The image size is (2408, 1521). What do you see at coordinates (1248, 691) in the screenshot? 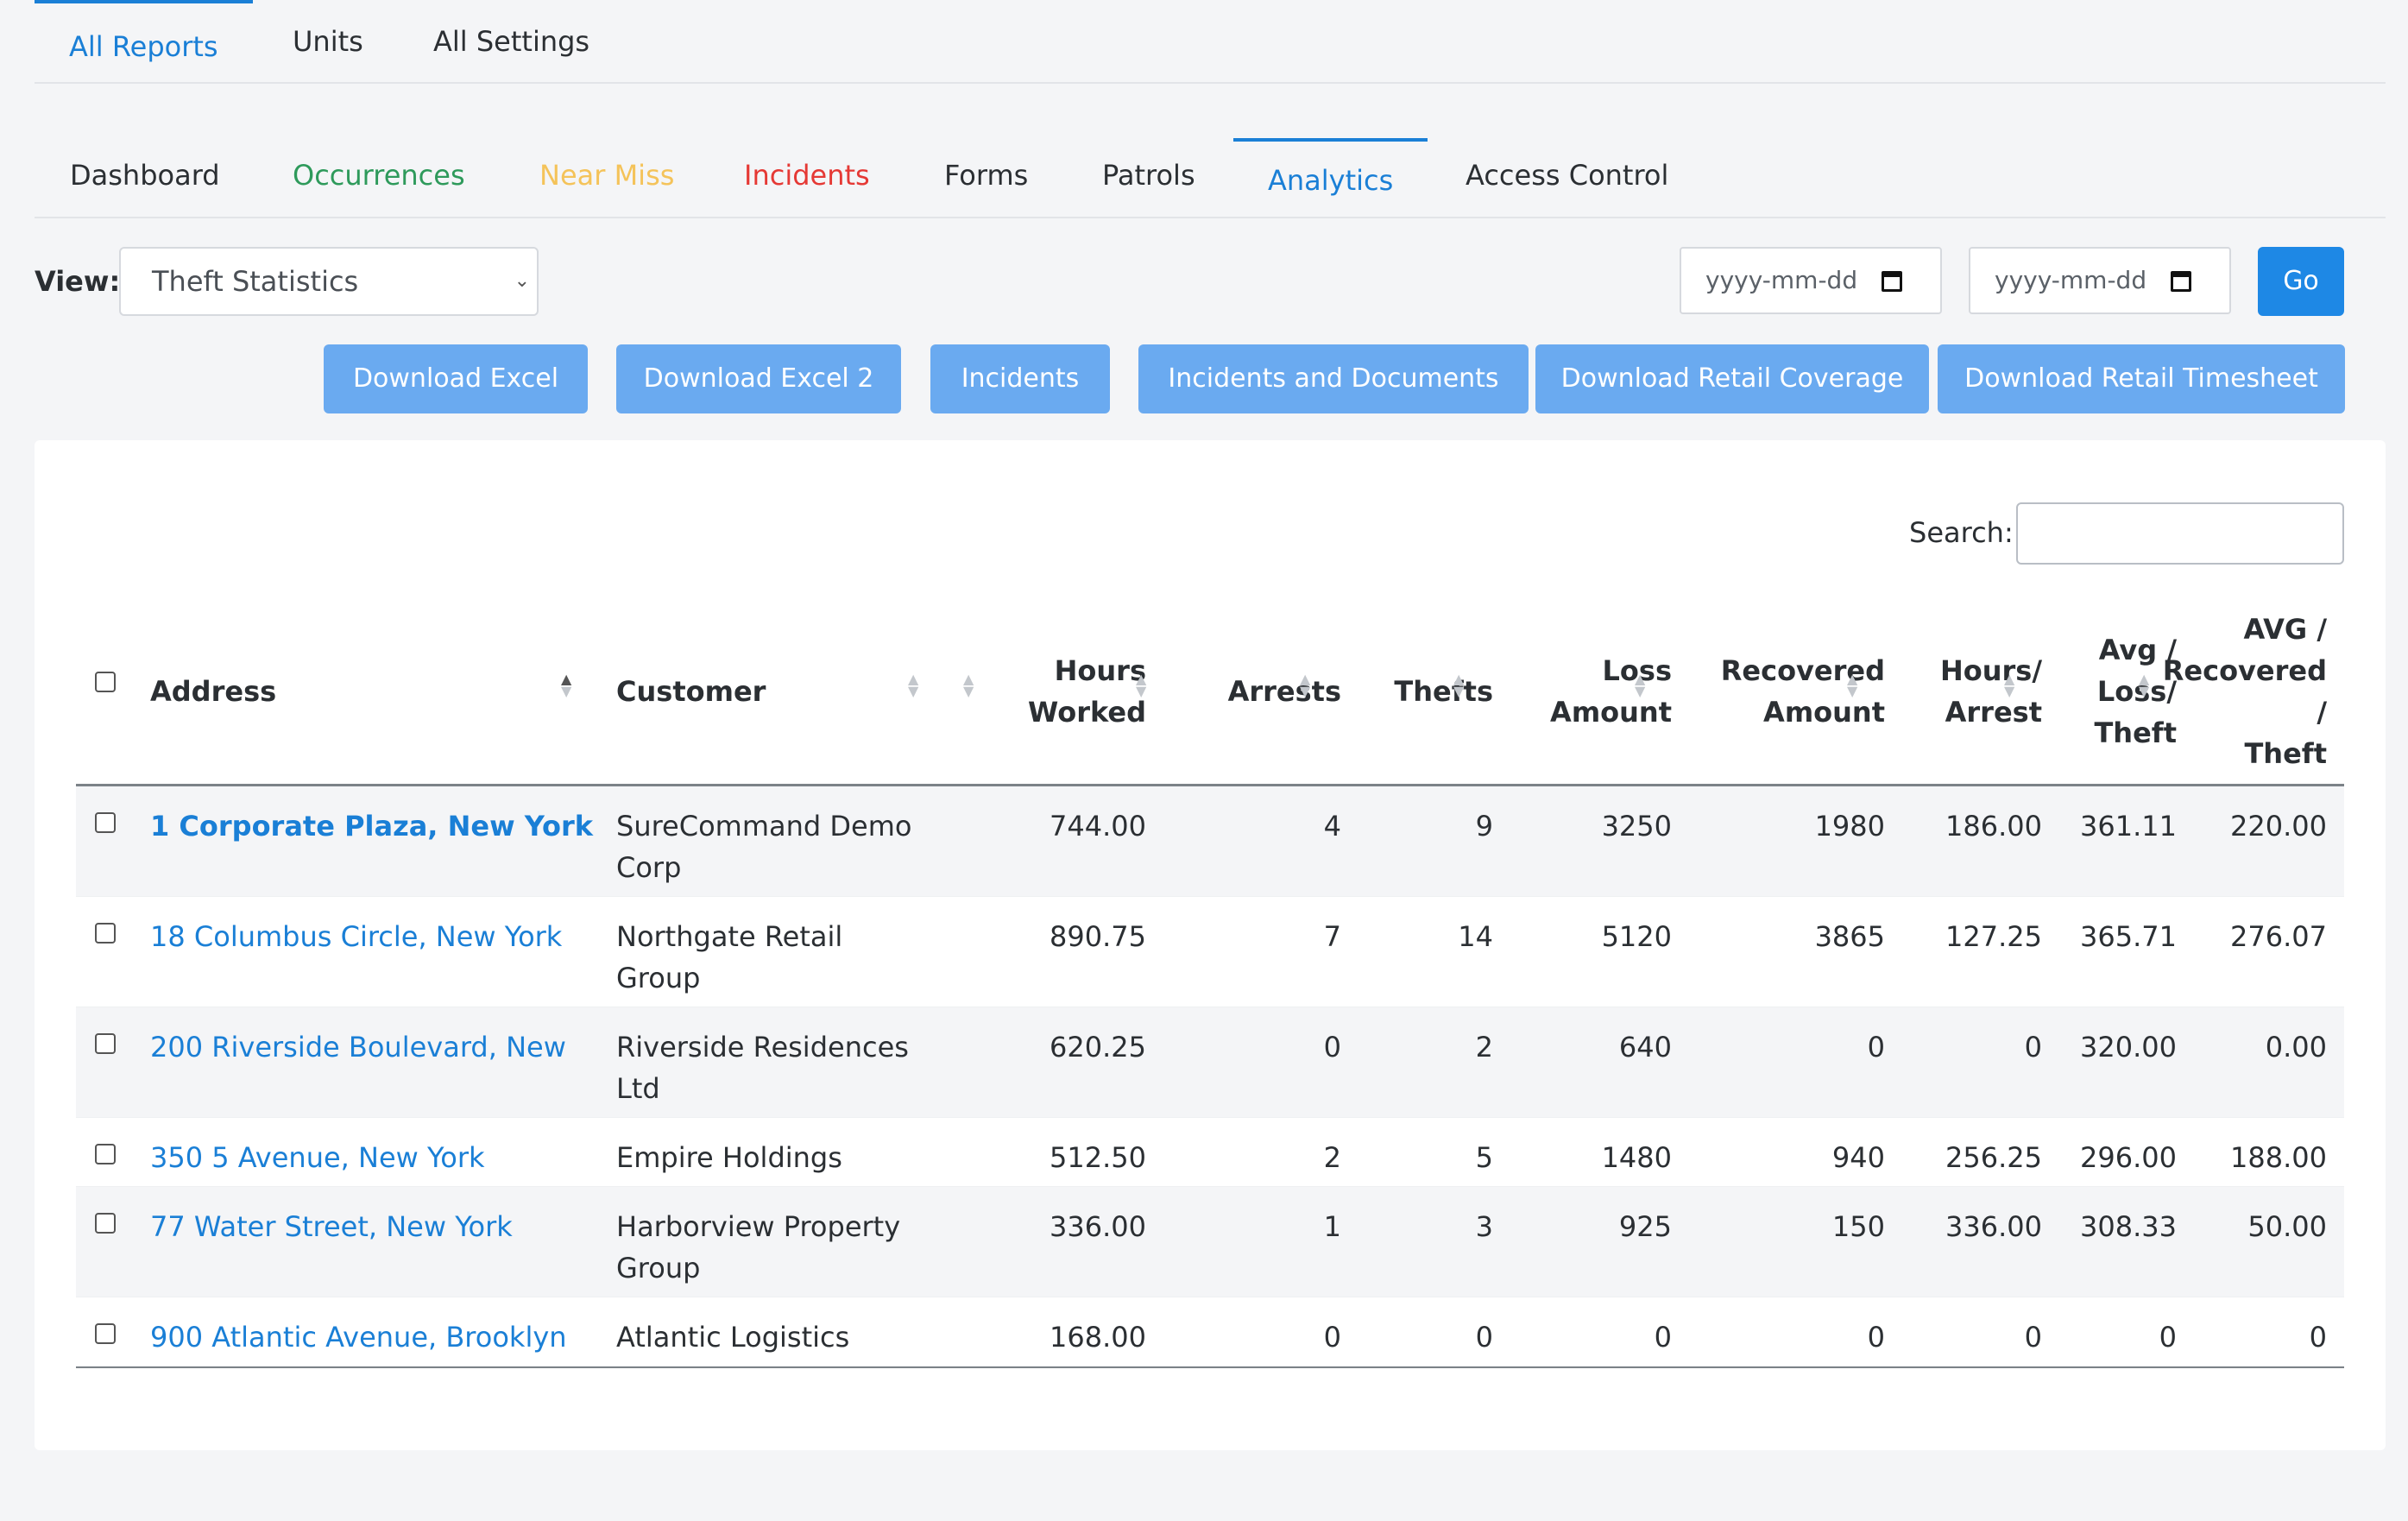
I see `header-arrests: Arrests` at bounding box center [1248, 691].